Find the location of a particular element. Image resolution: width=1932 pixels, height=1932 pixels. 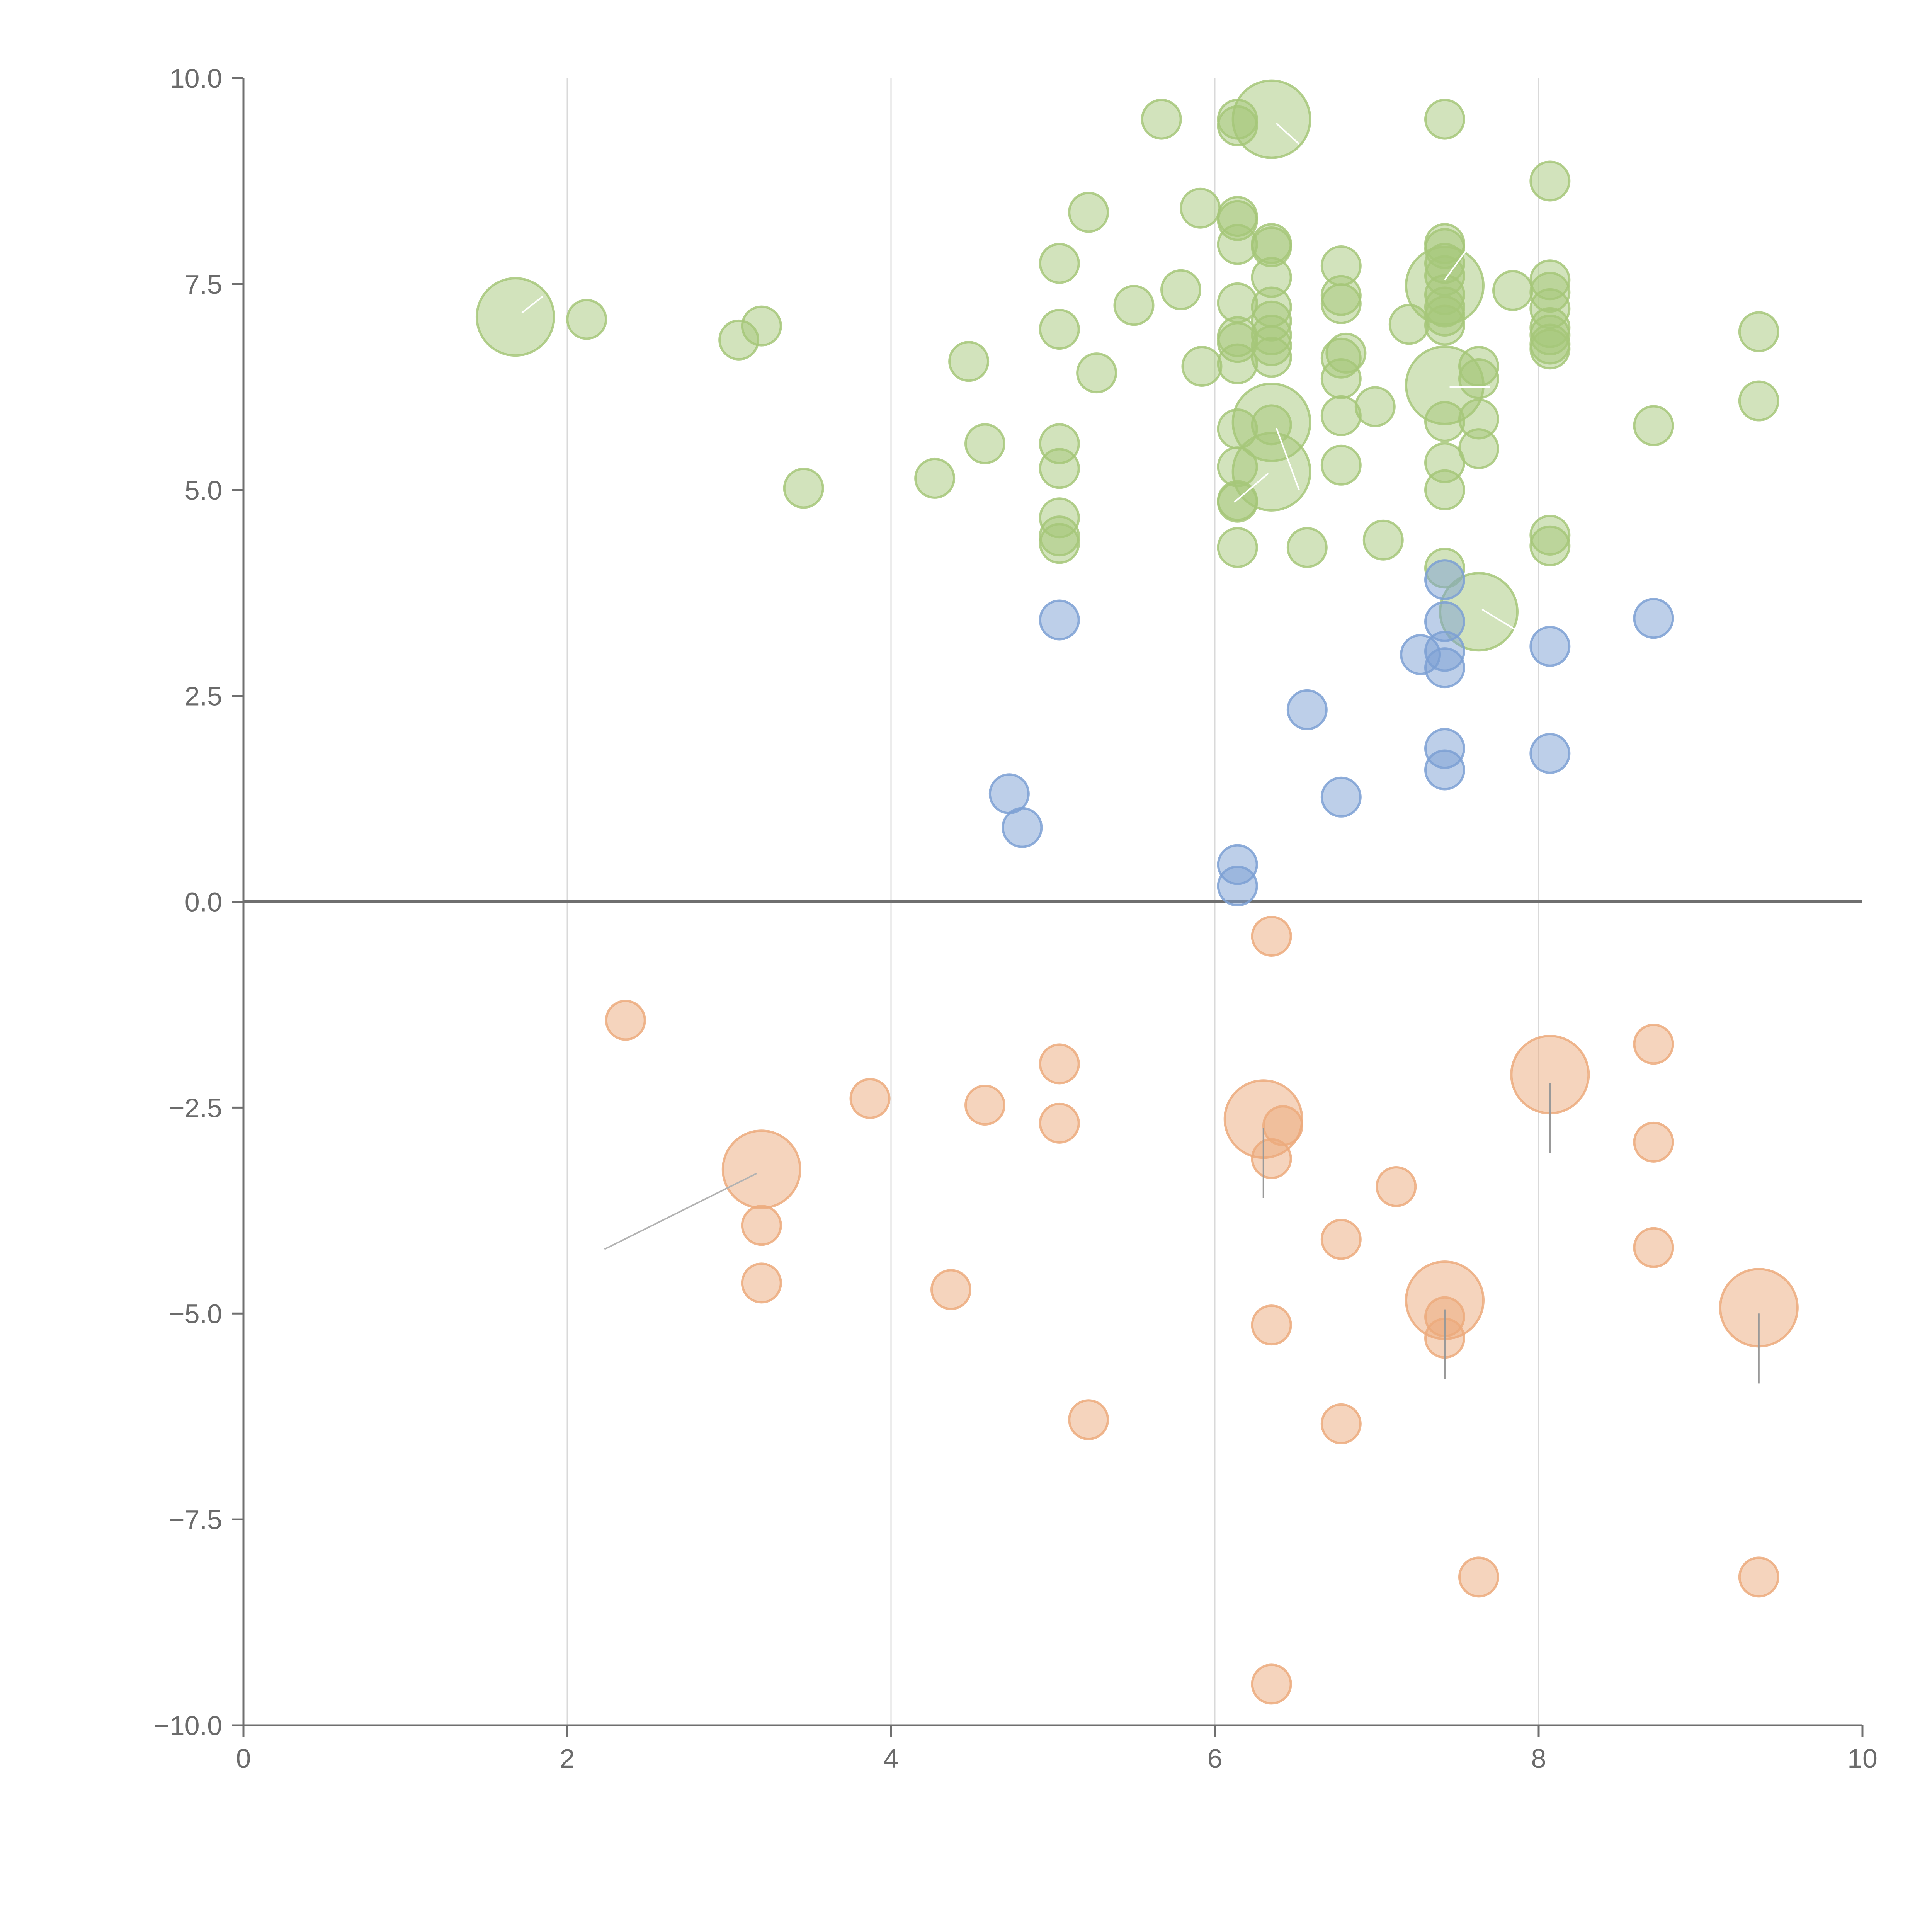

y-tick-label: −10.0 is located at coordinates (188, 1726).